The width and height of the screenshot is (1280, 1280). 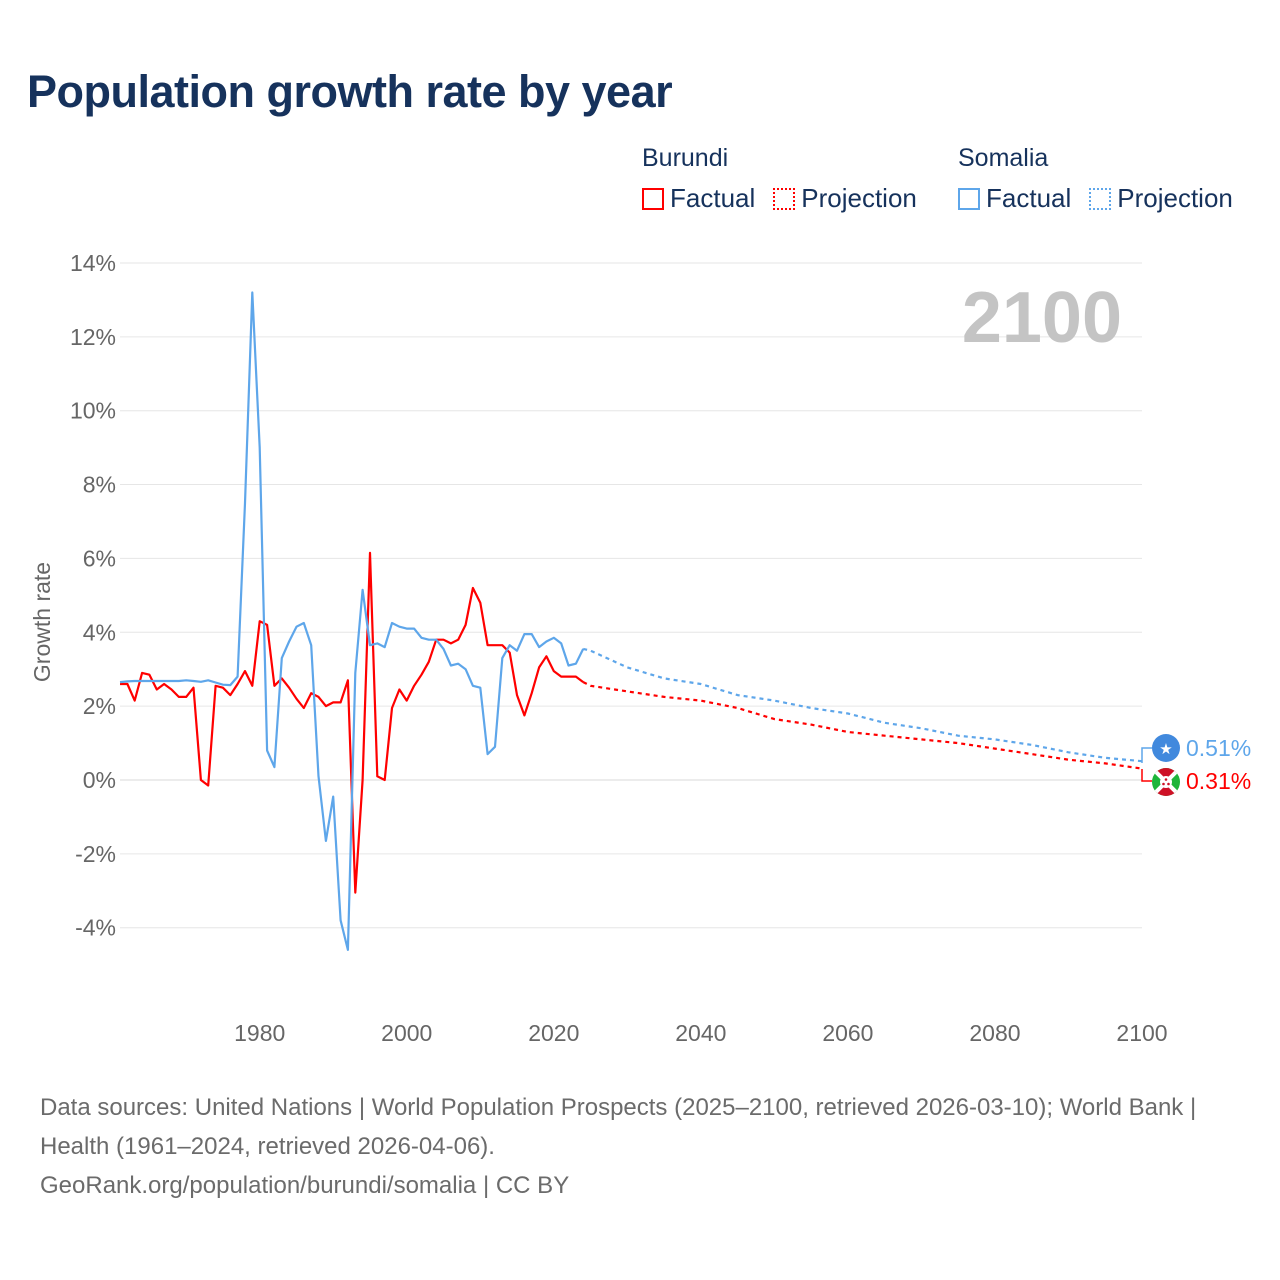 I want to click on legend-somalia-factual: Factual, so click(x=1014, y=198).